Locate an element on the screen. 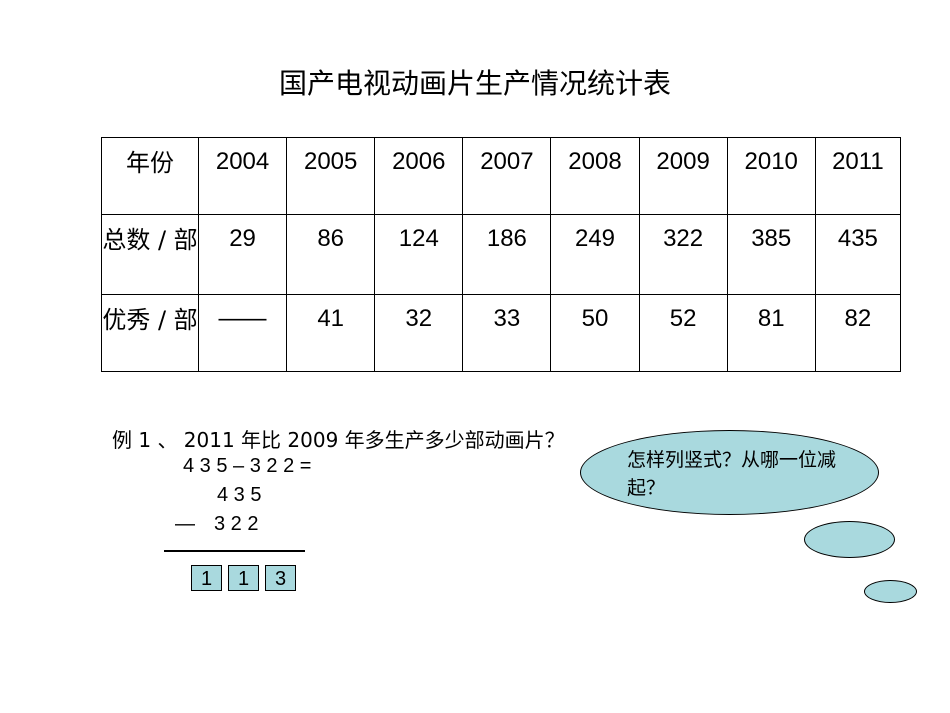 The image size is (950, 713). table-cell: 52 is located at coordinates (683, 333).